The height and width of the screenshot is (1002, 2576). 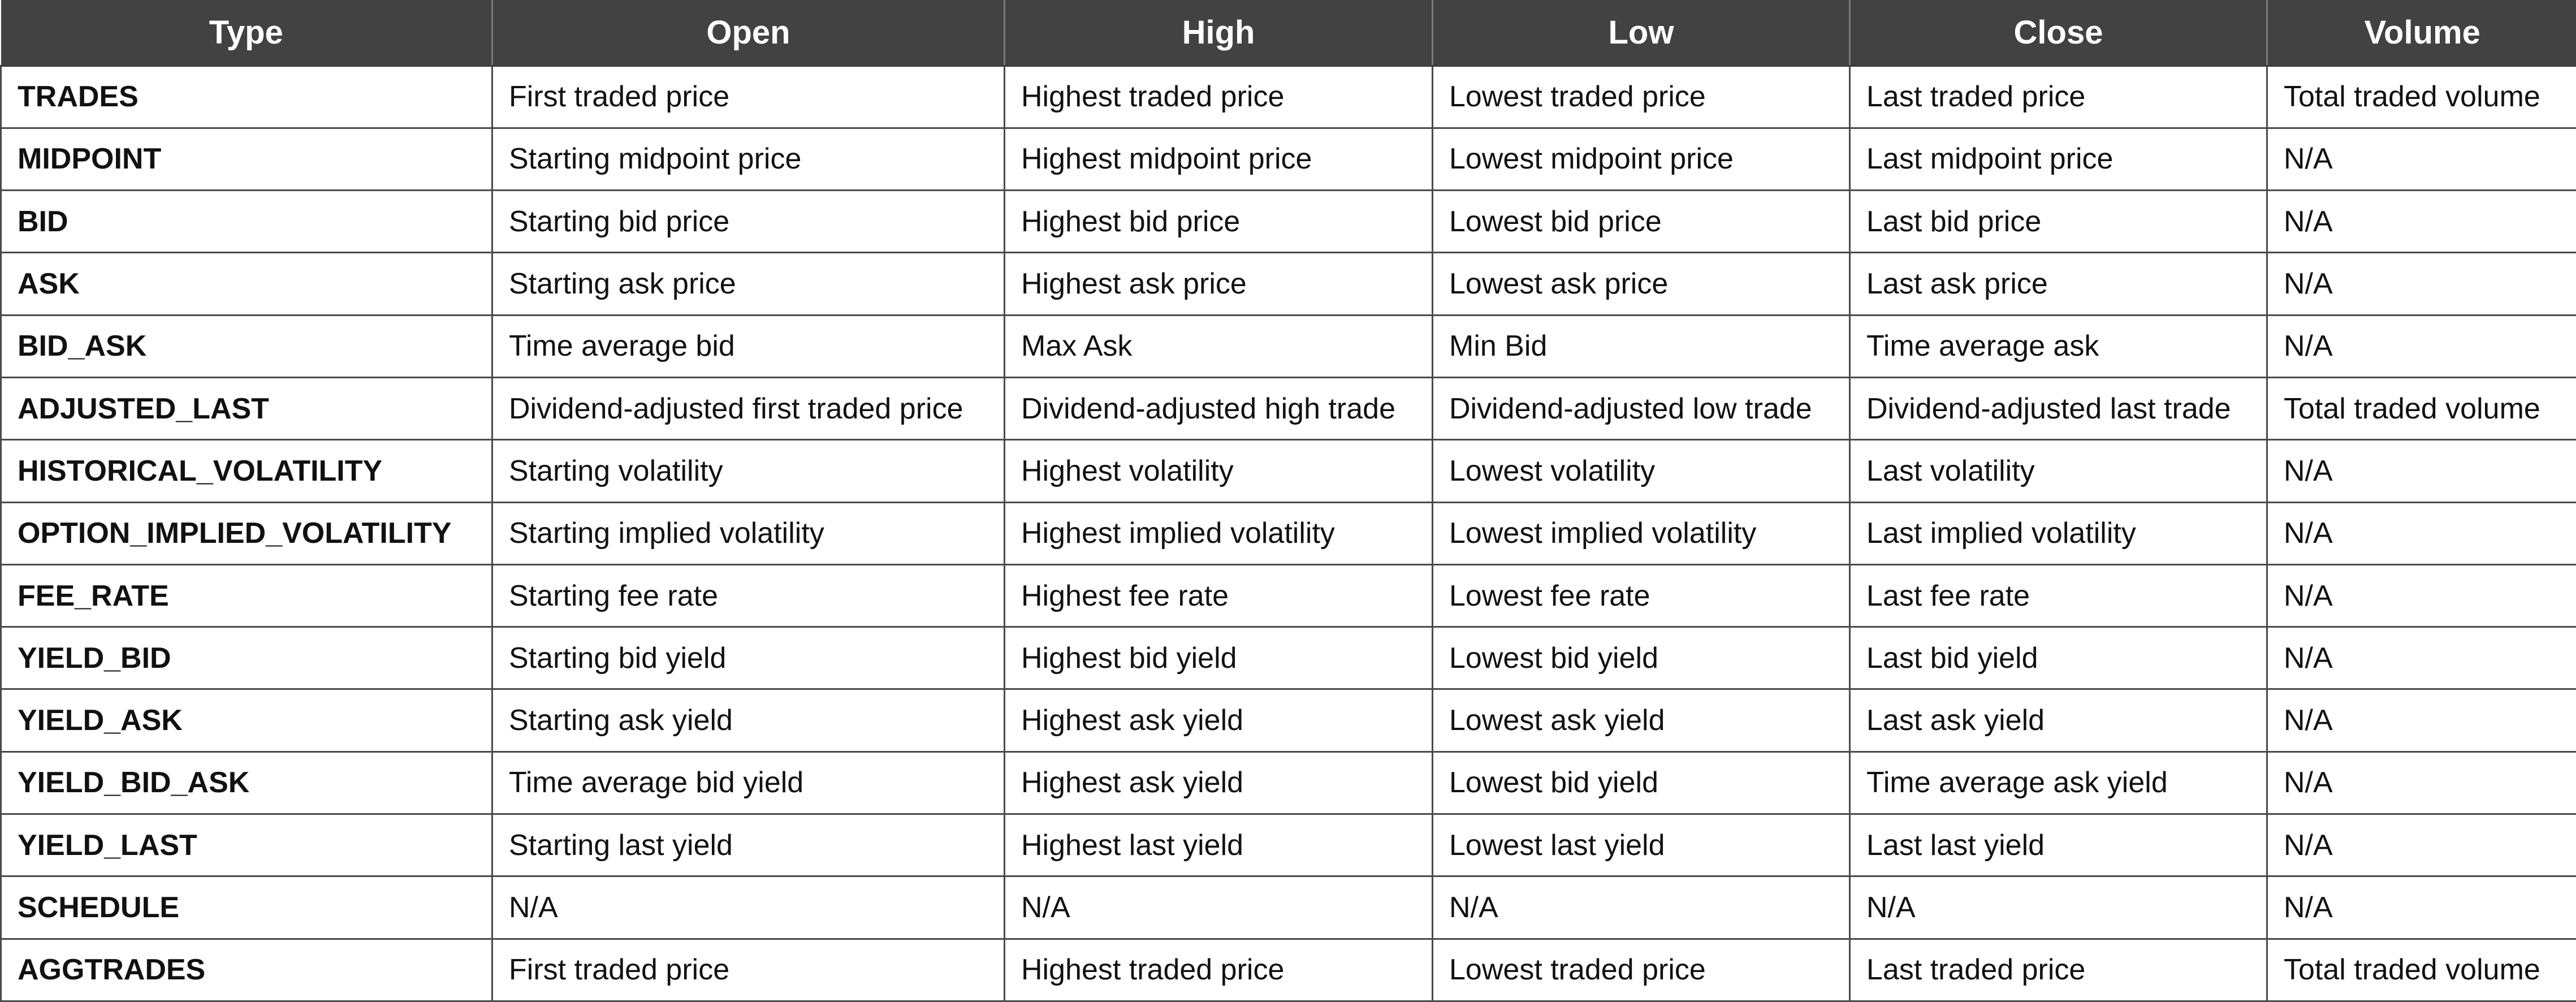 What do you see at coordinates (2058, 721) in the screenshot?
I see `close-cell: Last ask yield` at bounding box center [2058, 721].